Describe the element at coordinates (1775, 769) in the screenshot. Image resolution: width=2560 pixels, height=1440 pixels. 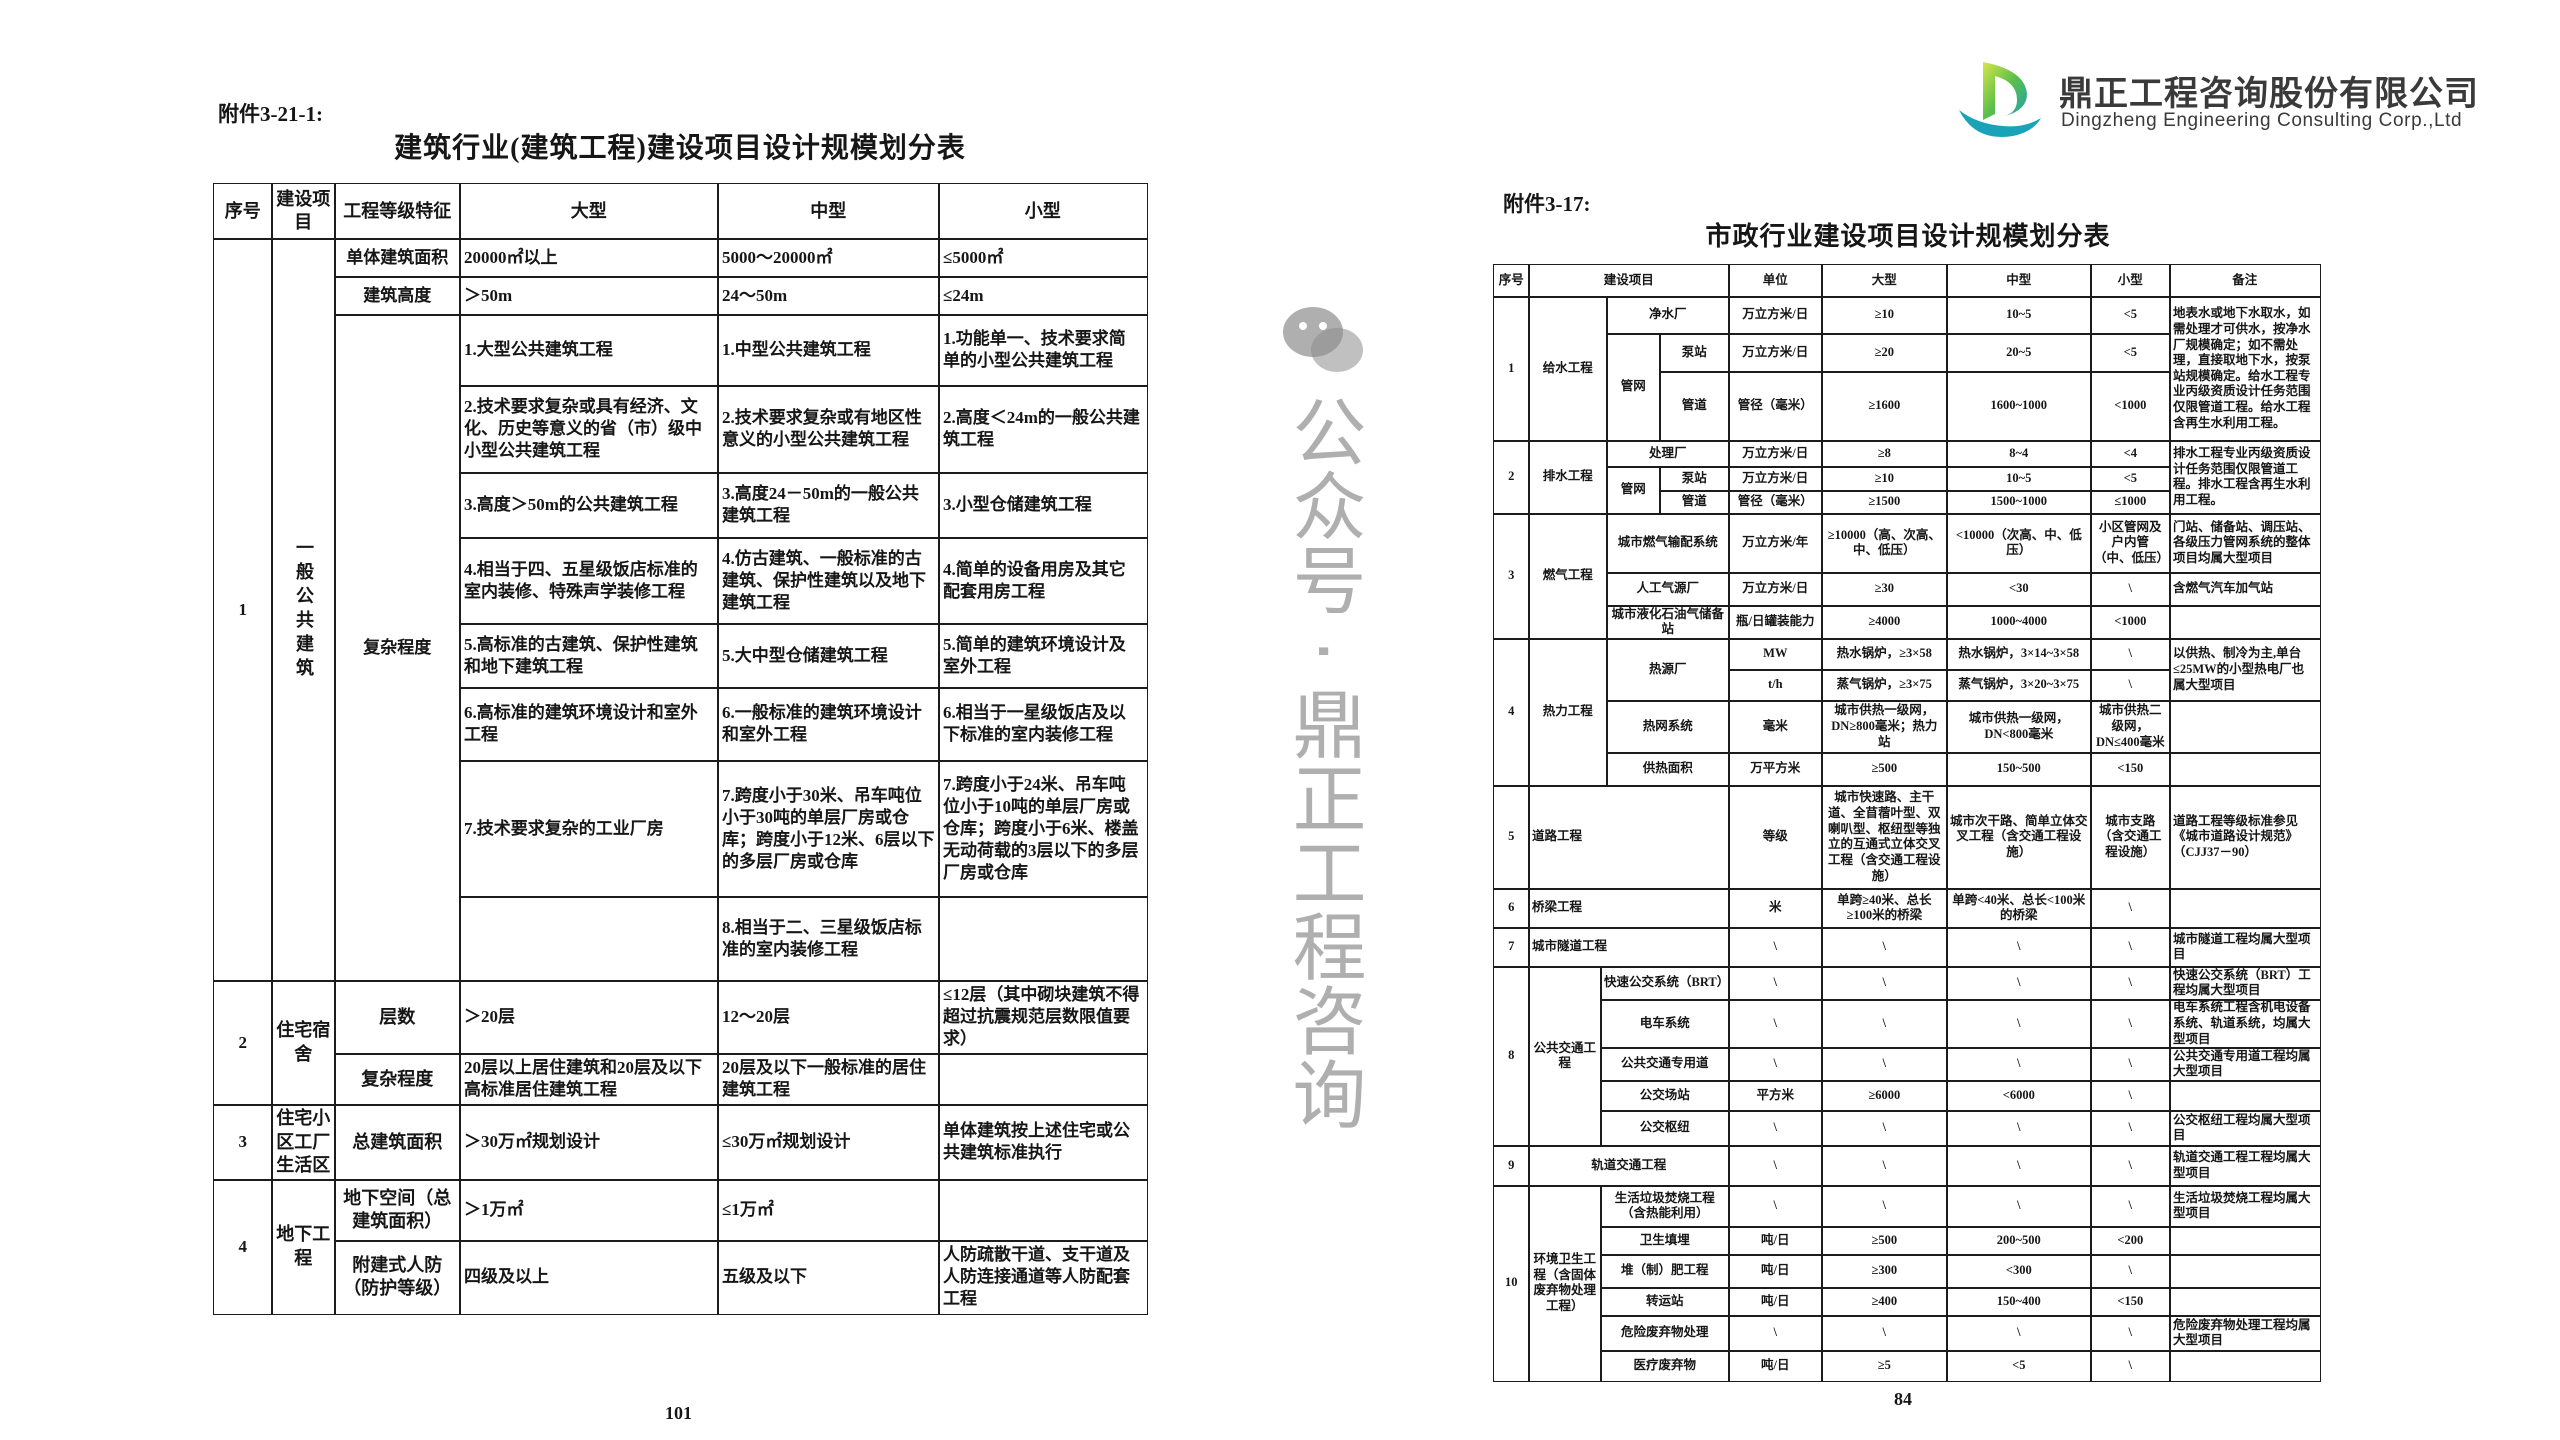
I see `cell-unit: 万平方米` at that location.